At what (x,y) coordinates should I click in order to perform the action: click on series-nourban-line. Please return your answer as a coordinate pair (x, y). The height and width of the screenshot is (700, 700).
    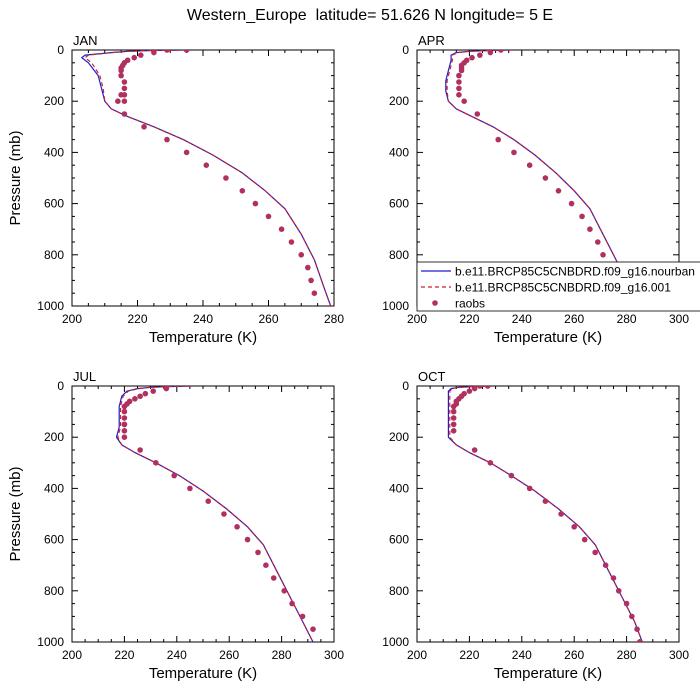
    Looking at the image, I should click on (214, 514).